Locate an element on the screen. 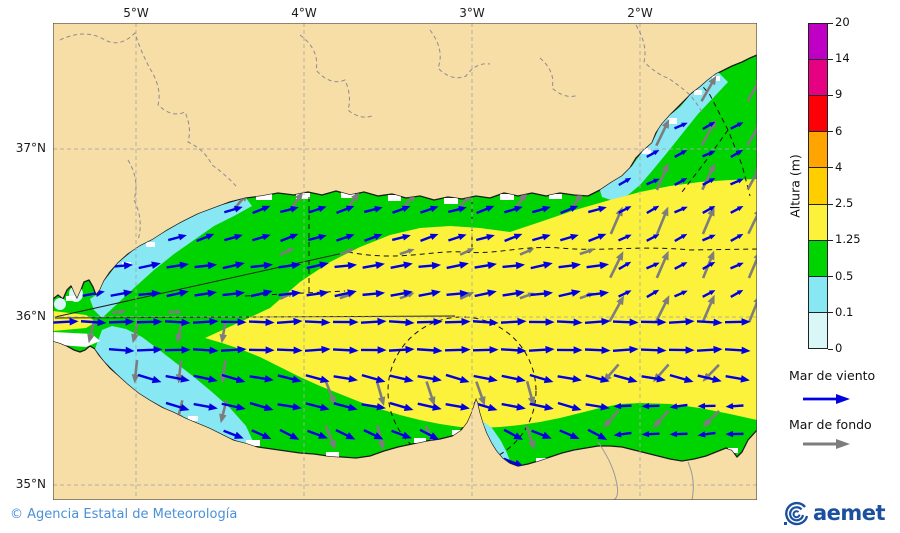 The width and height of the screenshot is (900, 533). swell-arrow-icon is located at coordinates (826, 444).